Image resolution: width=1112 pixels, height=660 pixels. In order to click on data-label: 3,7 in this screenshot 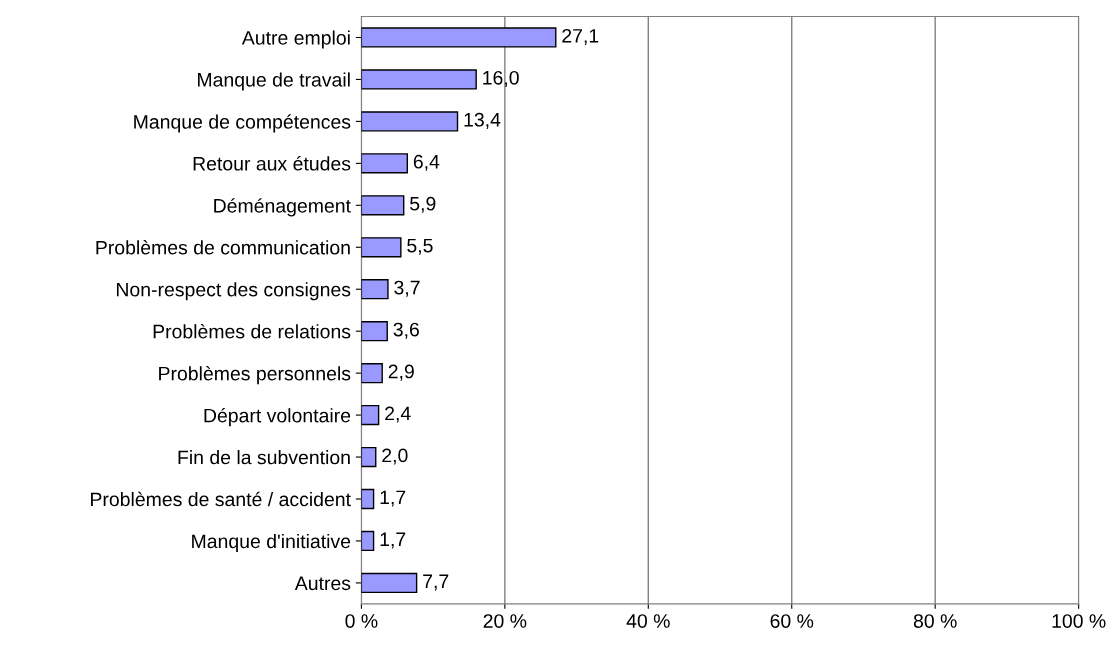, I will do `click(407, 288)`.